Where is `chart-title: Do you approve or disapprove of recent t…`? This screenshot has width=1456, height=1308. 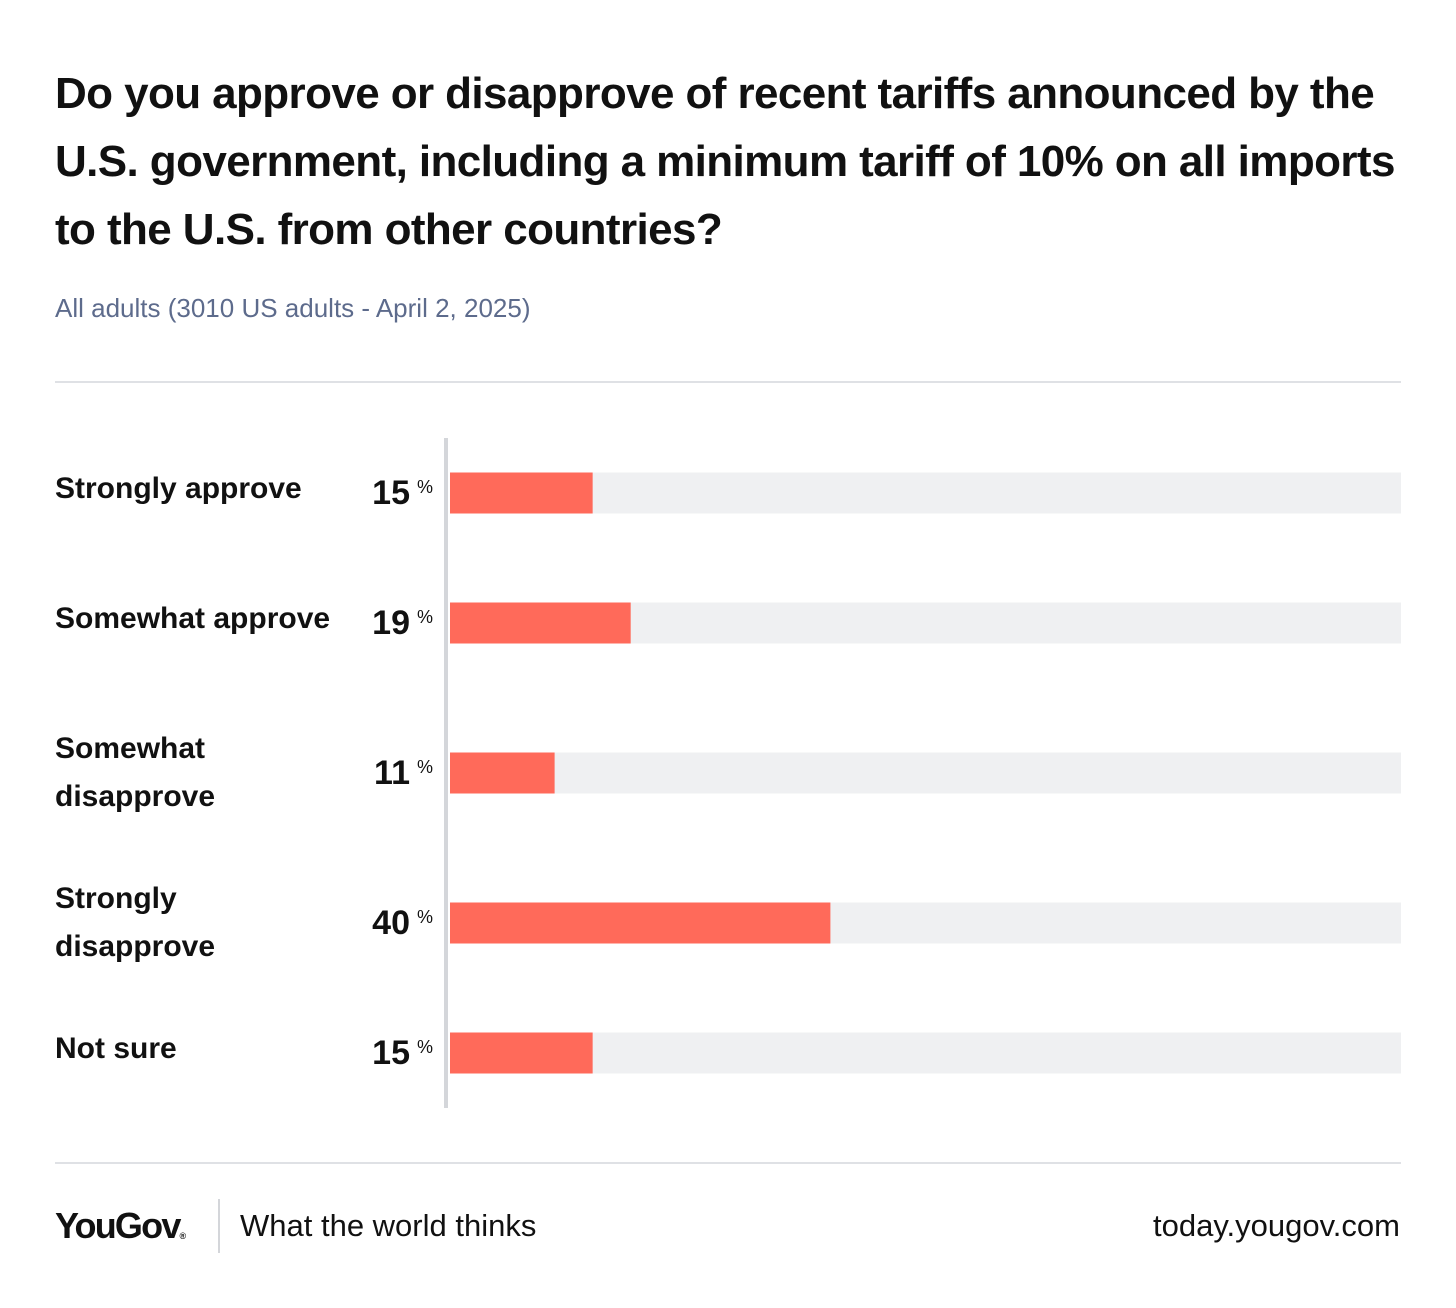
chart-title: Do you approve or disapprove of recent t… is located at coordinates (725, 161).